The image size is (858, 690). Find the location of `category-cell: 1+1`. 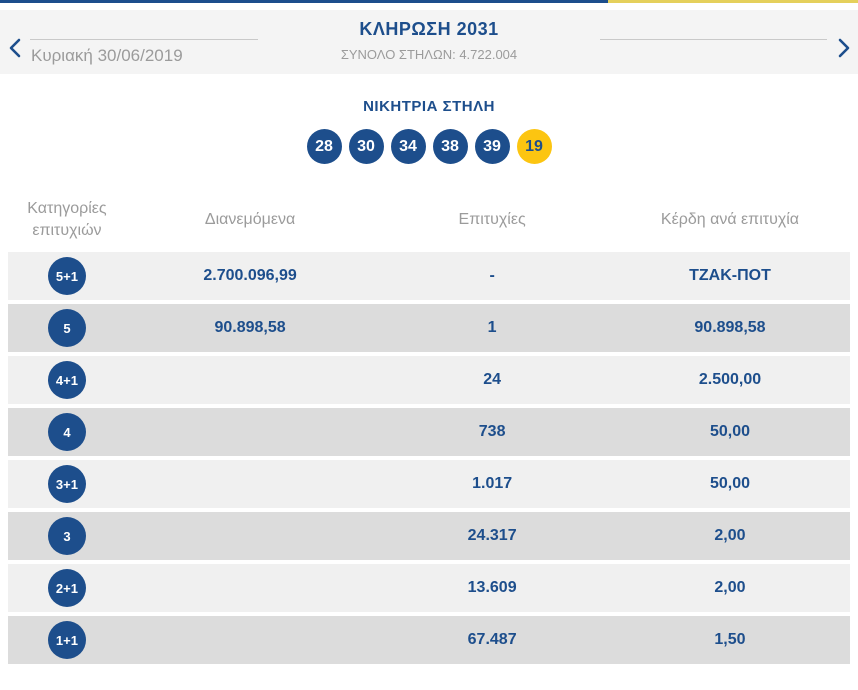

category-cell: 1+1 is located at coordinates (67, 640).